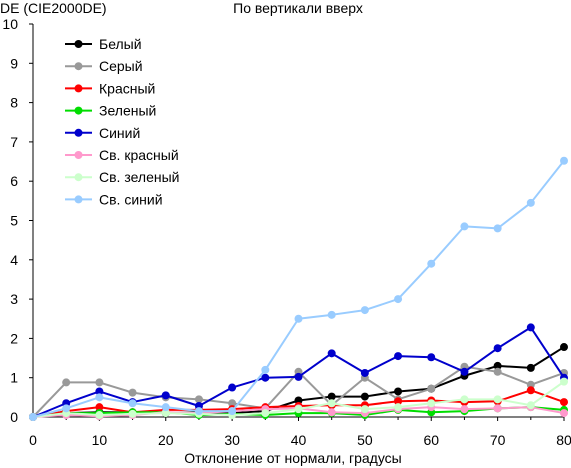  I want to click on y-tick-label: 2, so click(14, 338).